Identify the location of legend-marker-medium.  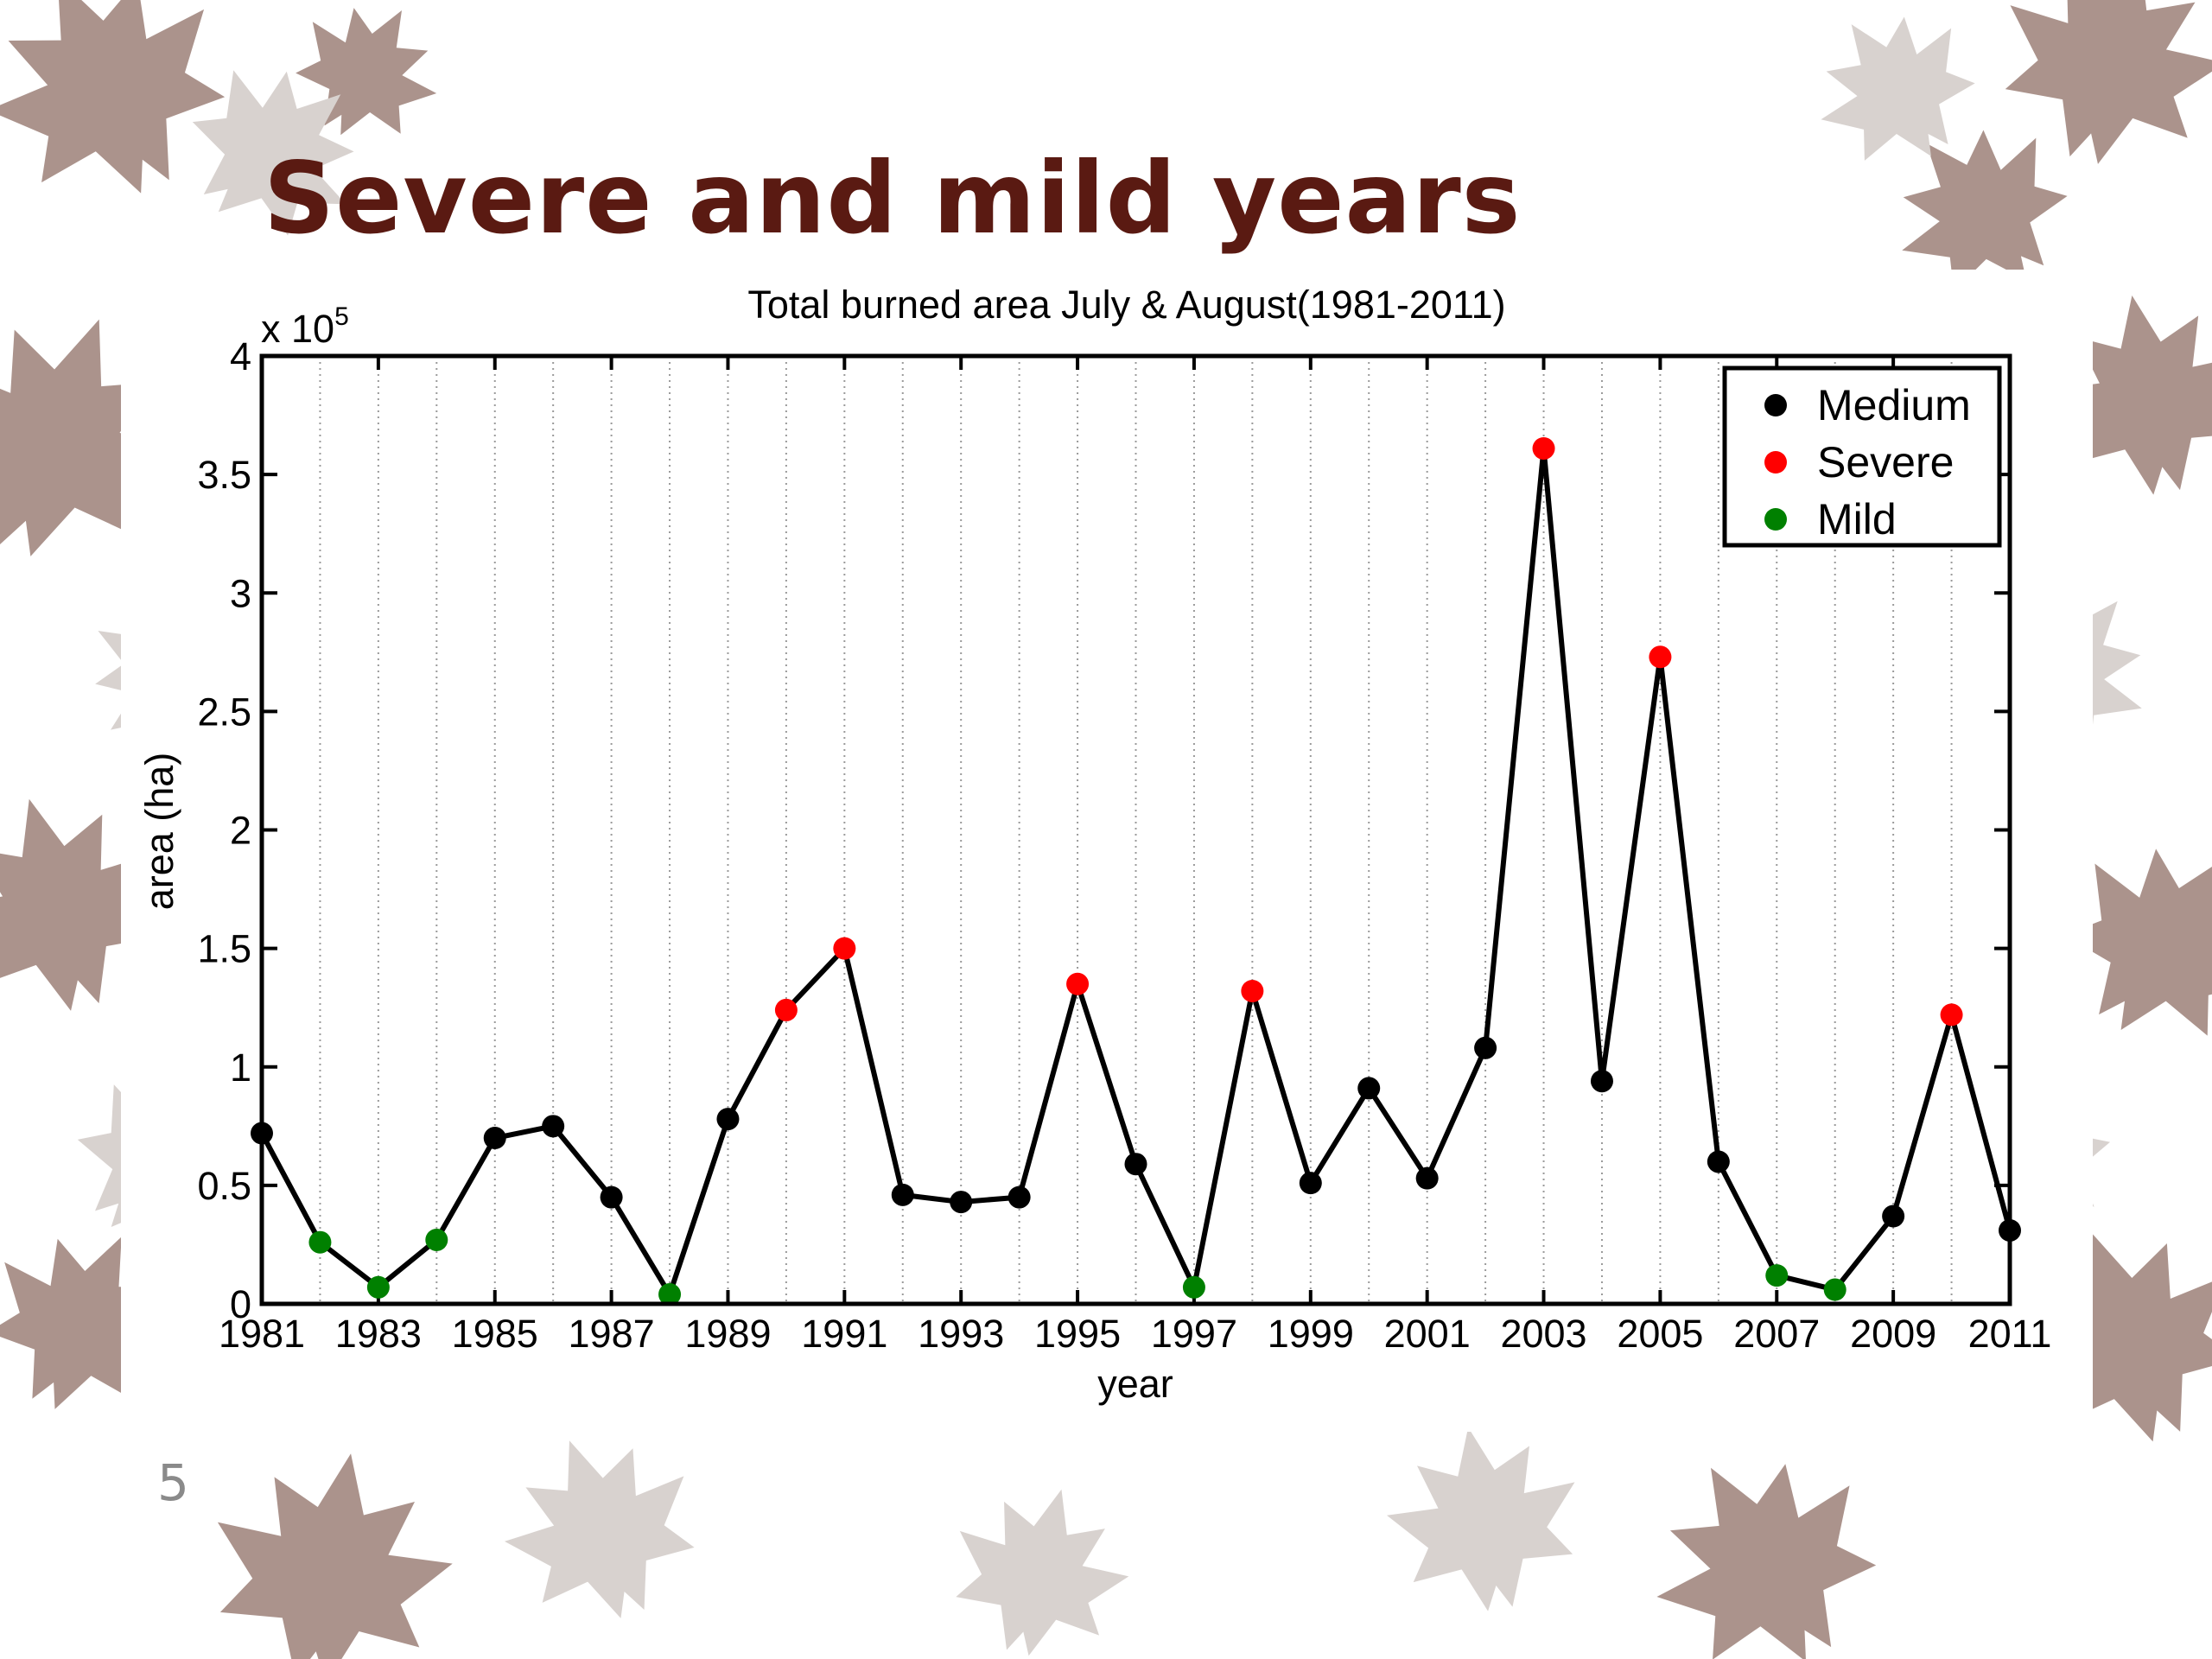
(1775, 405).